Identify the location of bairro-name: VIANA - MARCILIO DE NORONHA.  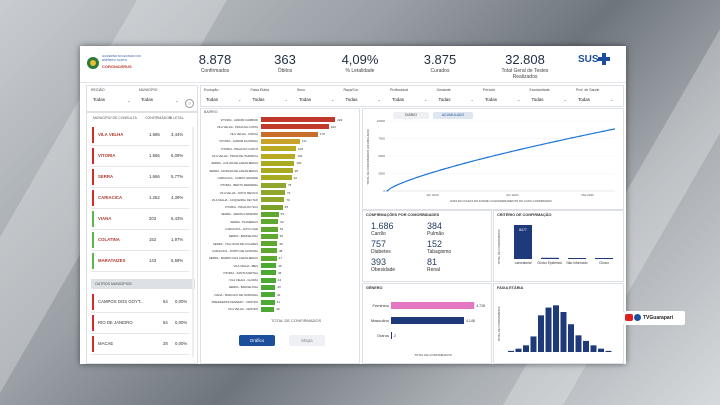
(236, 294).